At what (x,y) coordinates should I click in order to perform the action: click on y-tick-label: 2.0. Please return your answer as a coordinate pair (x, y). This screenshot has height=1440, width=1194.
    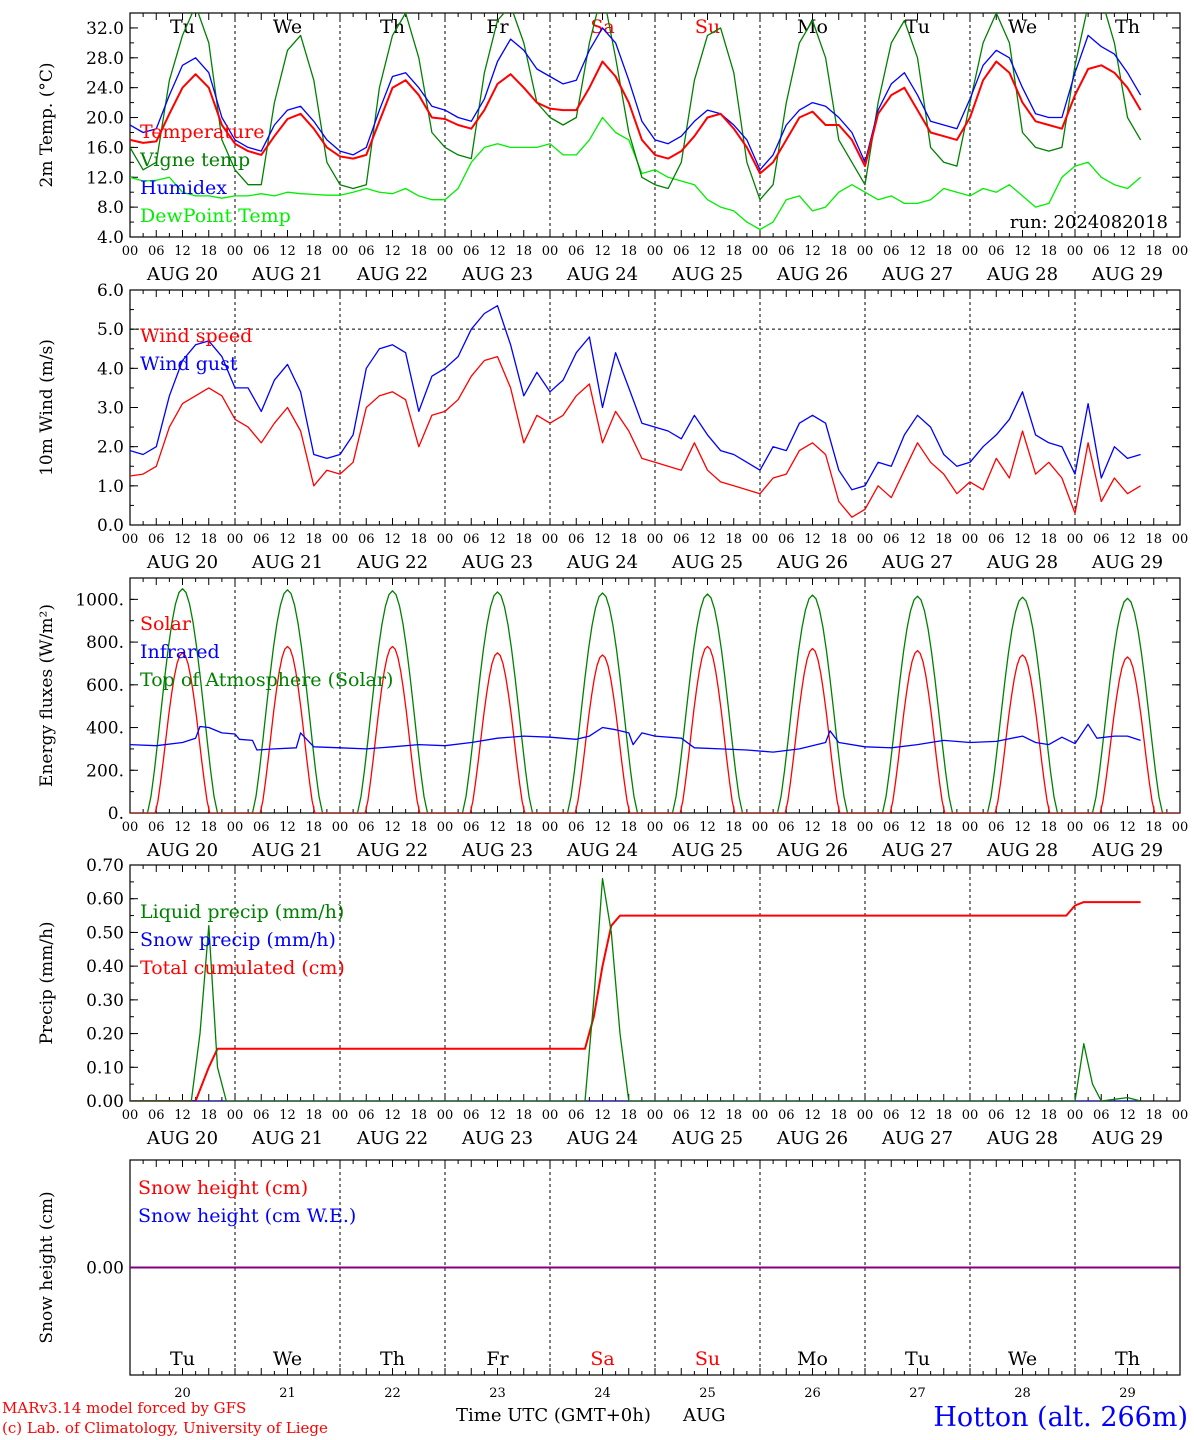
    Looking at the image, I should click on (110, 448).